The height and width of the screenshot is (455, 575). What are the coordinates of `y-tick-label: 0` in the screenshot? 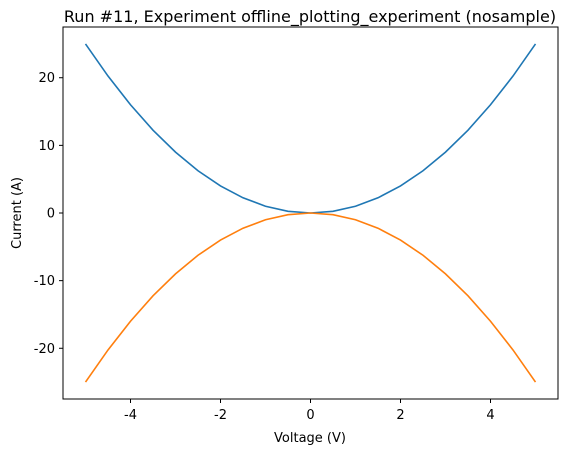 It's located at (51, 214).